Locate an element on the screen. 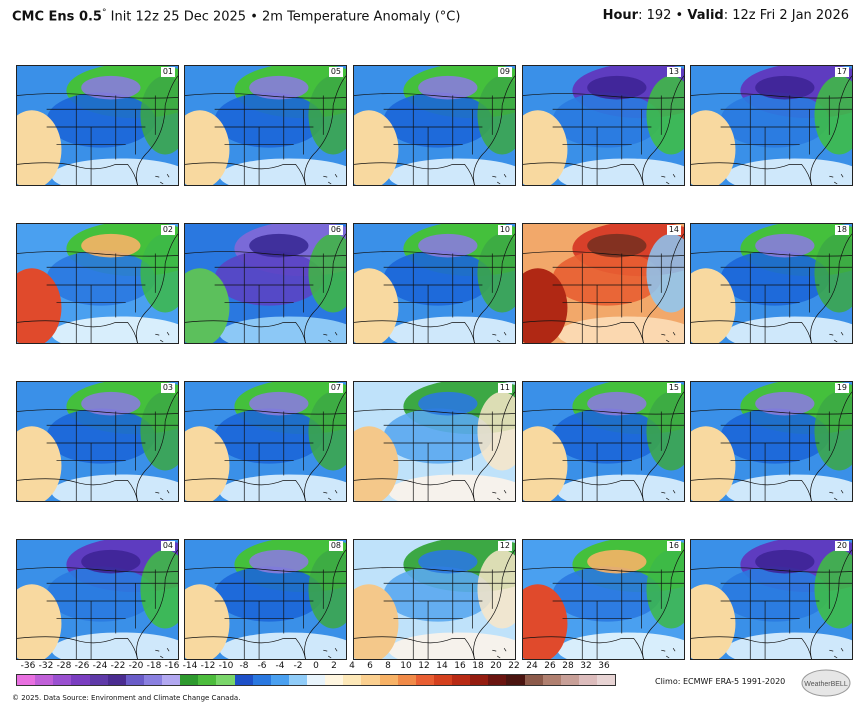  colorbar-tick-label: 18 is located at coordinates (478, 666).